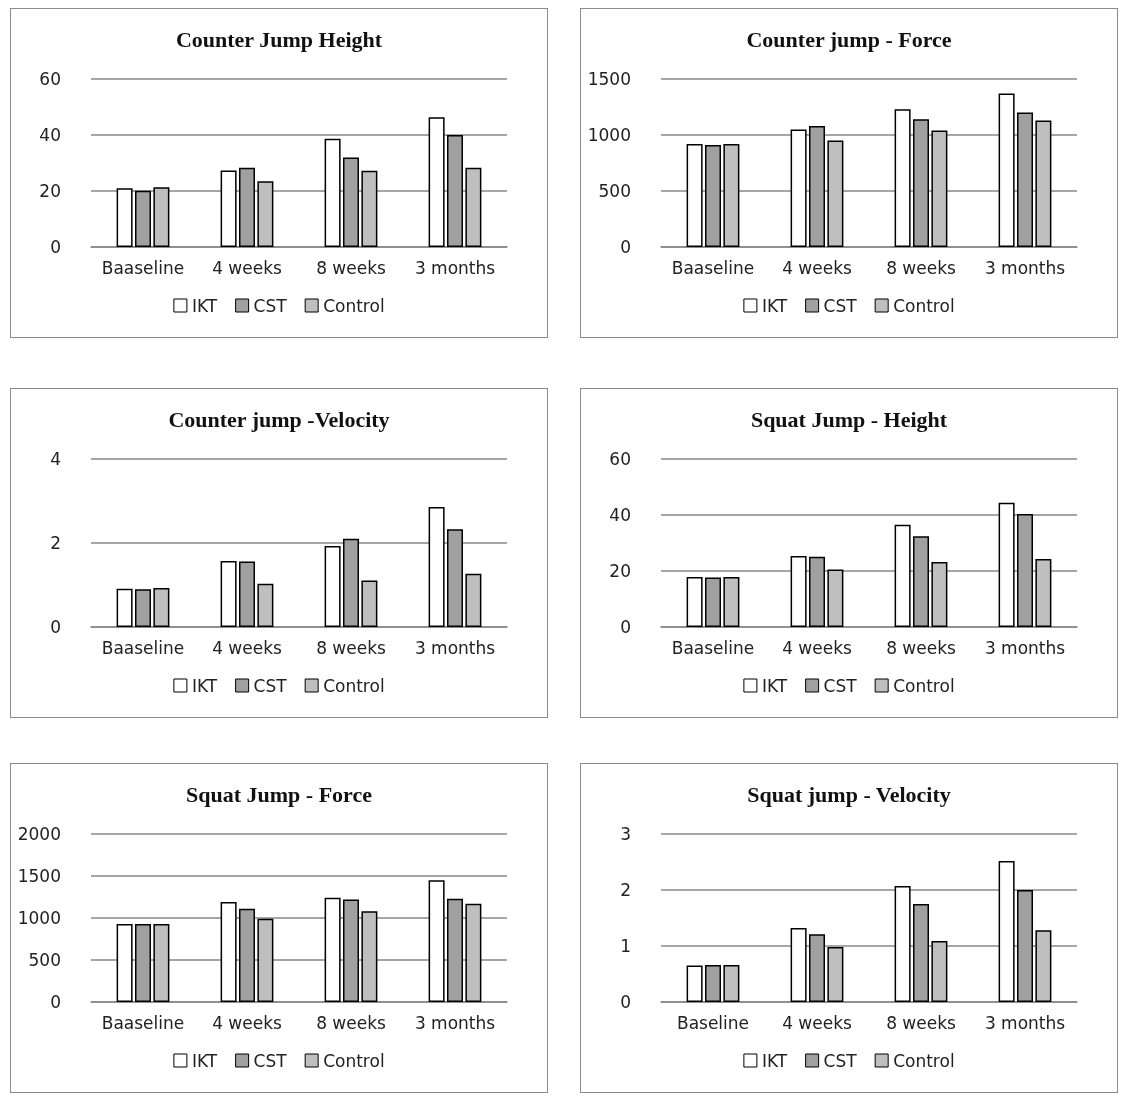 This screenshot has width=1123, height=1117. Describe the element at coordinates (625, 834) in the screenshot. I see `y-tick-label: 3` at that location.